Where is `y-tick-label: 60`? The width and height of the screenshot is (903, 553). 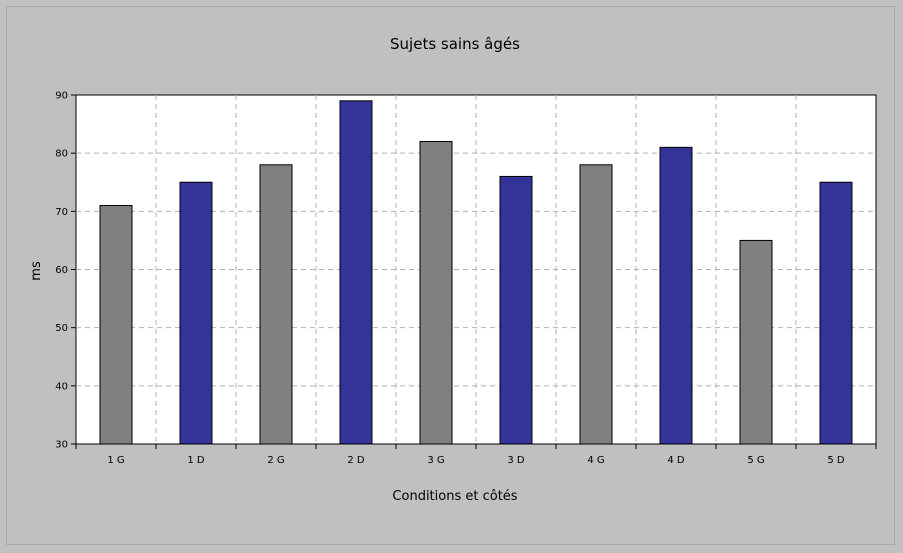
y-tick-label: 60 is located at coordinates (61, 270).